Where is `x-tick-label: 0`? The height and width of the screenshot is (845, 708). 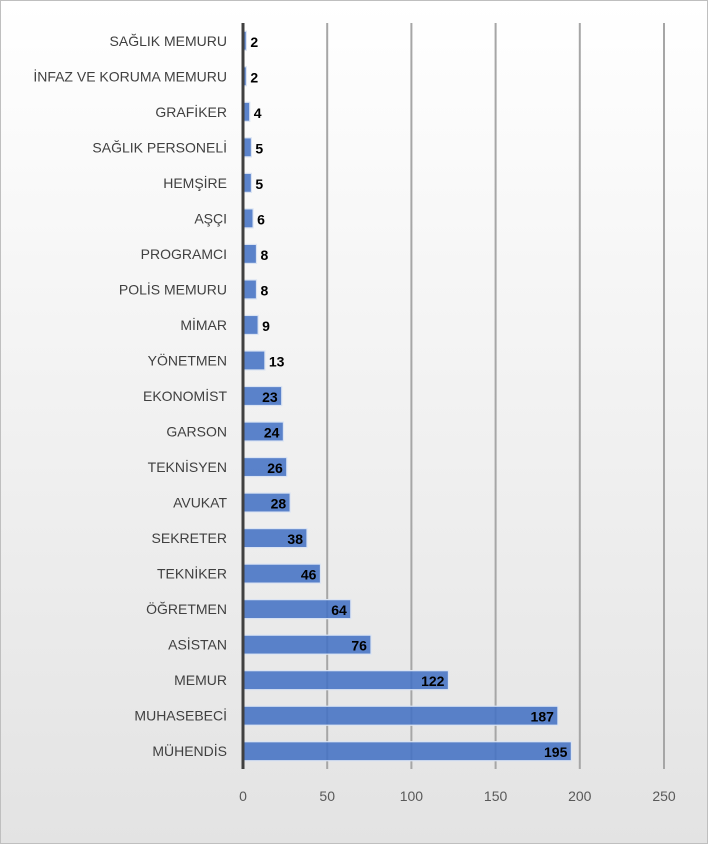 x-tick-label: 0 is located at coordinates (243, 796).